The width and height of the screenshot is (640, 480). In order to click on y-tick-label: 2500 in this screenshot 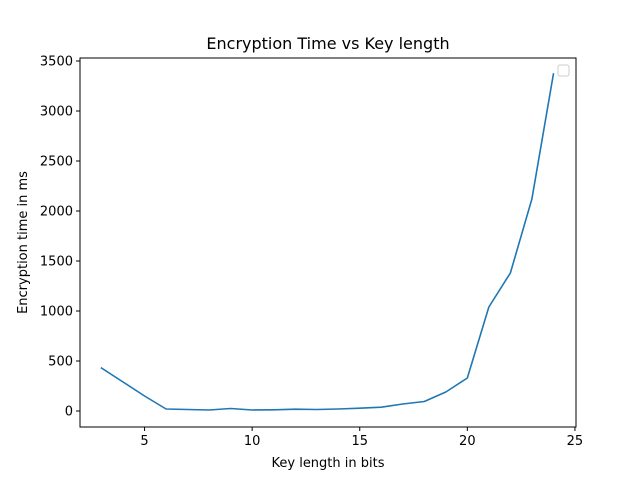, I will do `click(56, 162)`.